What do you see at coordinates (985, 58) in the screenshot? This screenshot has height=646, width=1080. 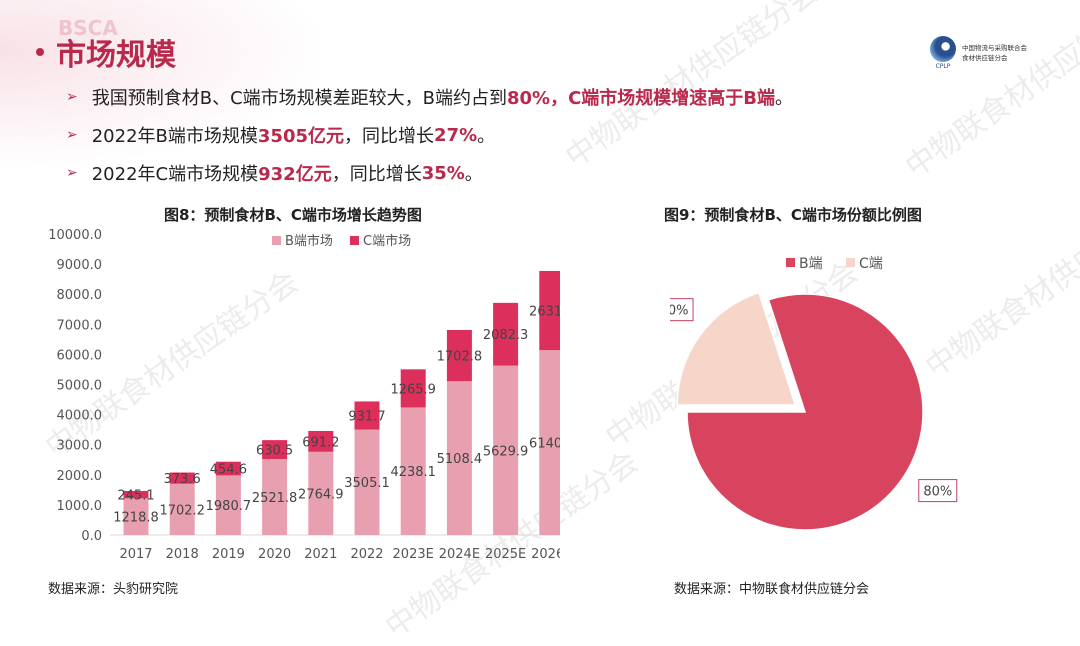 I see `logo-line2: 食材供应链分会` at bounding box center [985, 58].